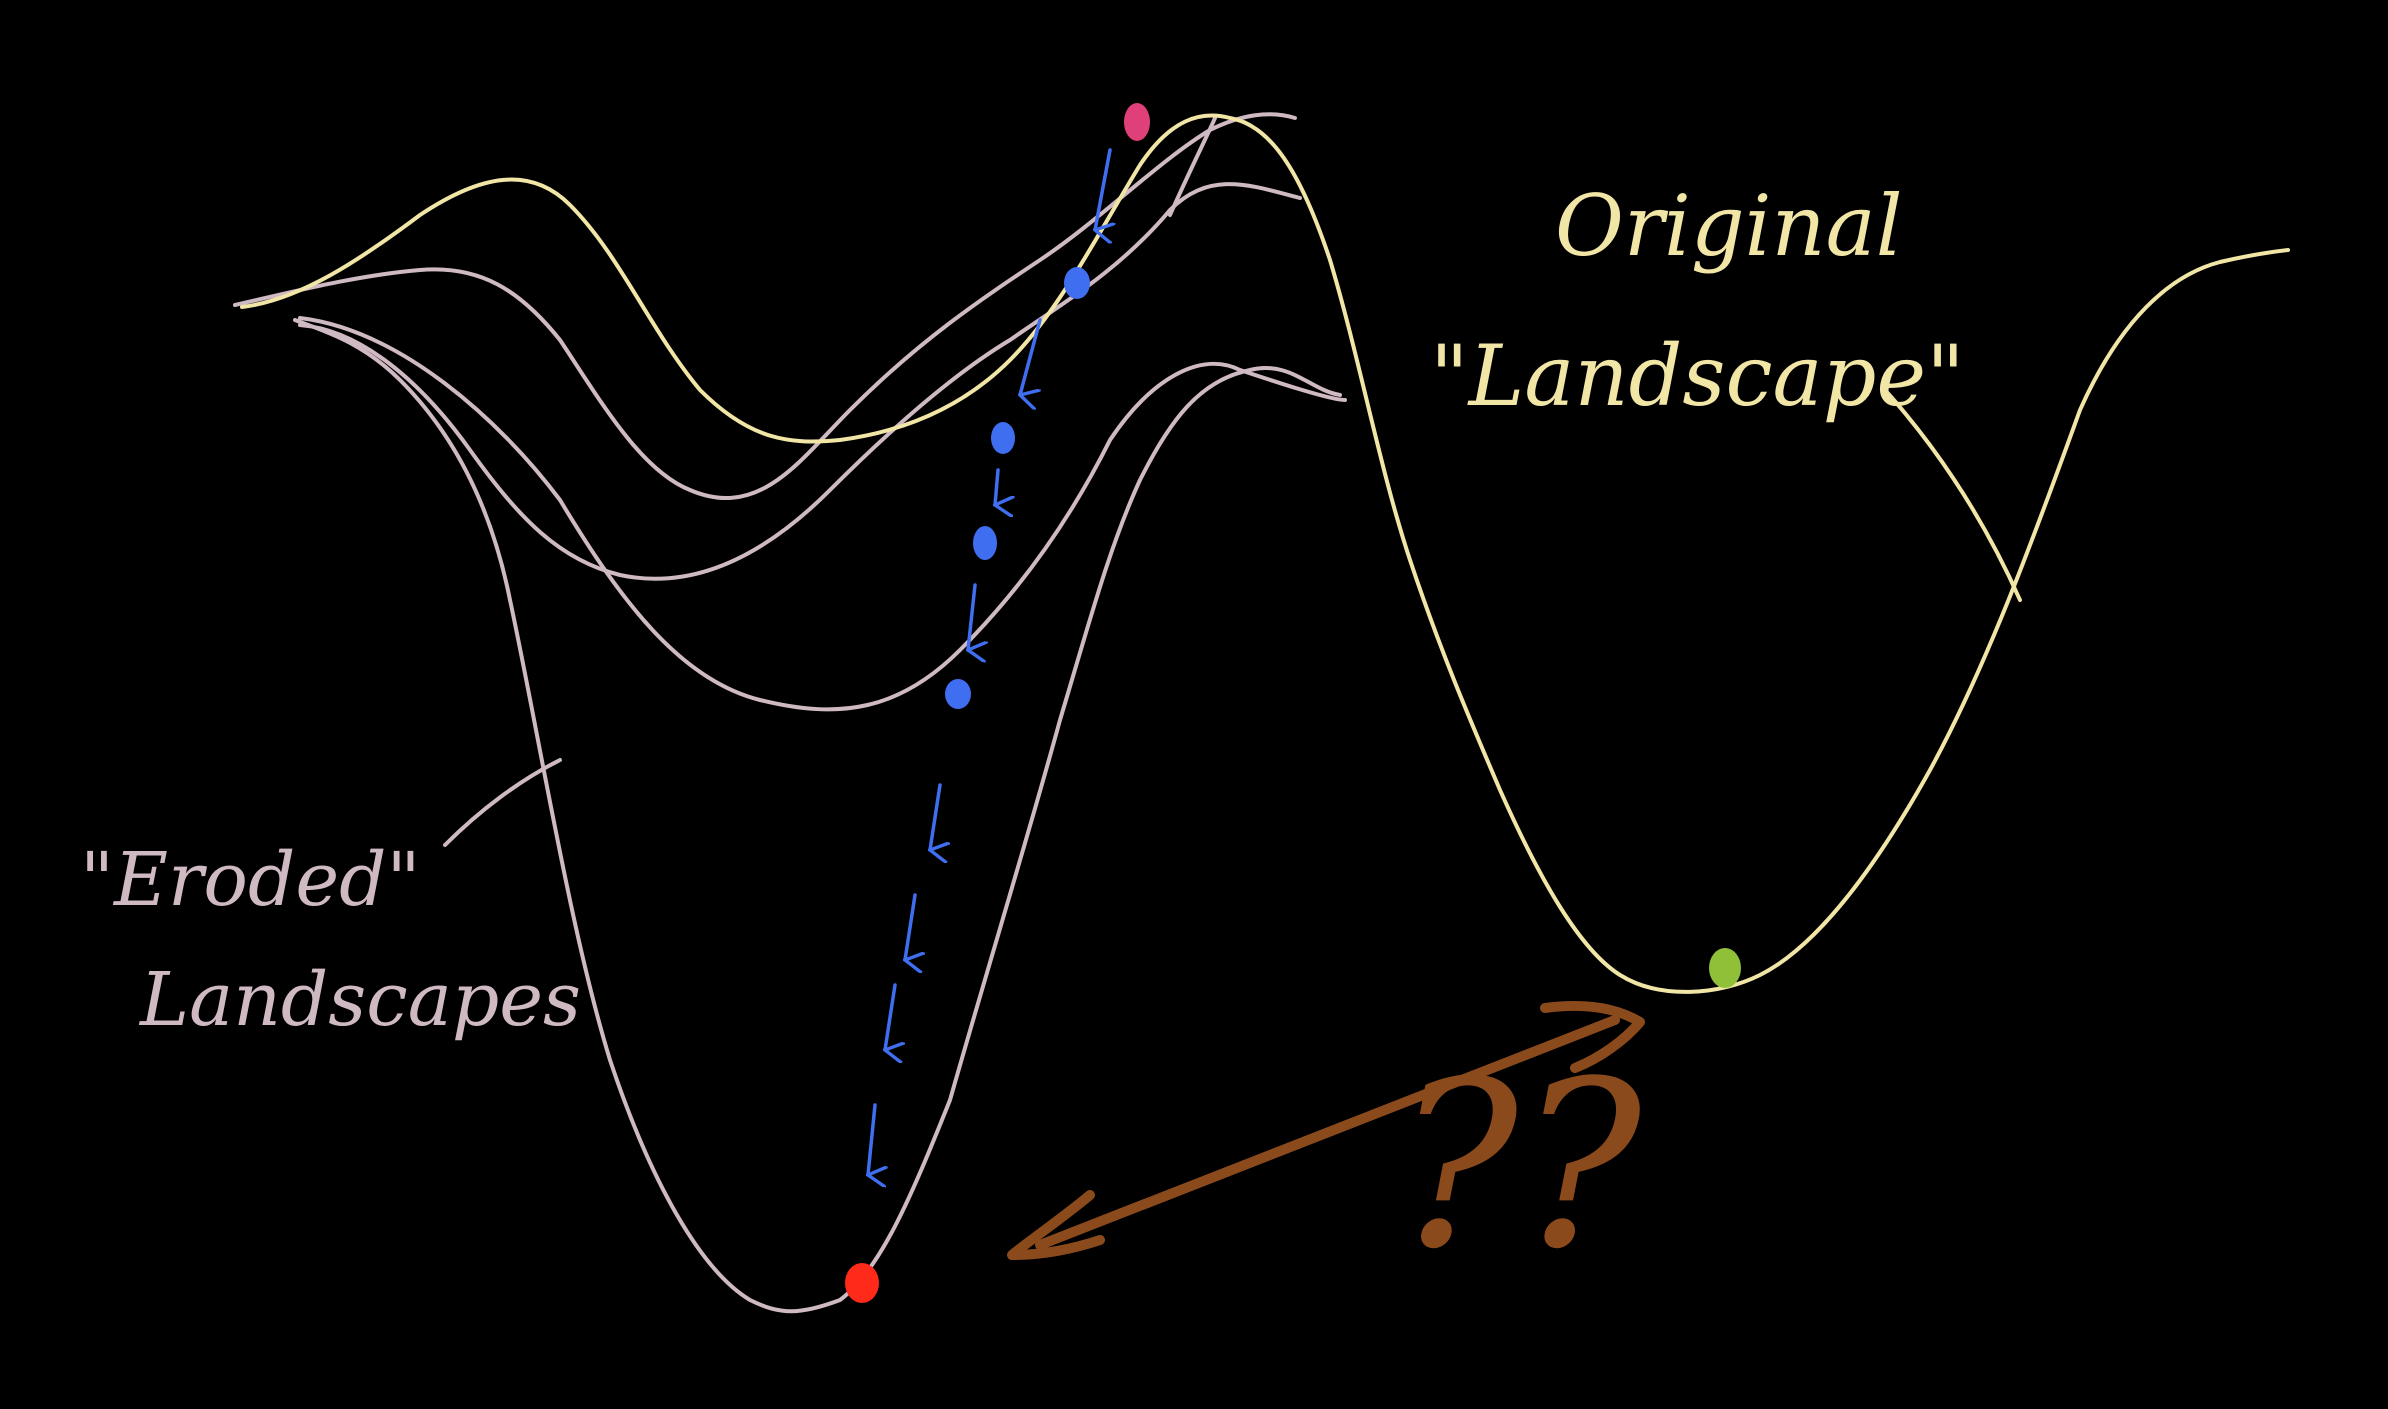 Image resolution: width=2388 pixels, height=1409 pixels. I want to click on label-question: ??, so click(1519, 1166).